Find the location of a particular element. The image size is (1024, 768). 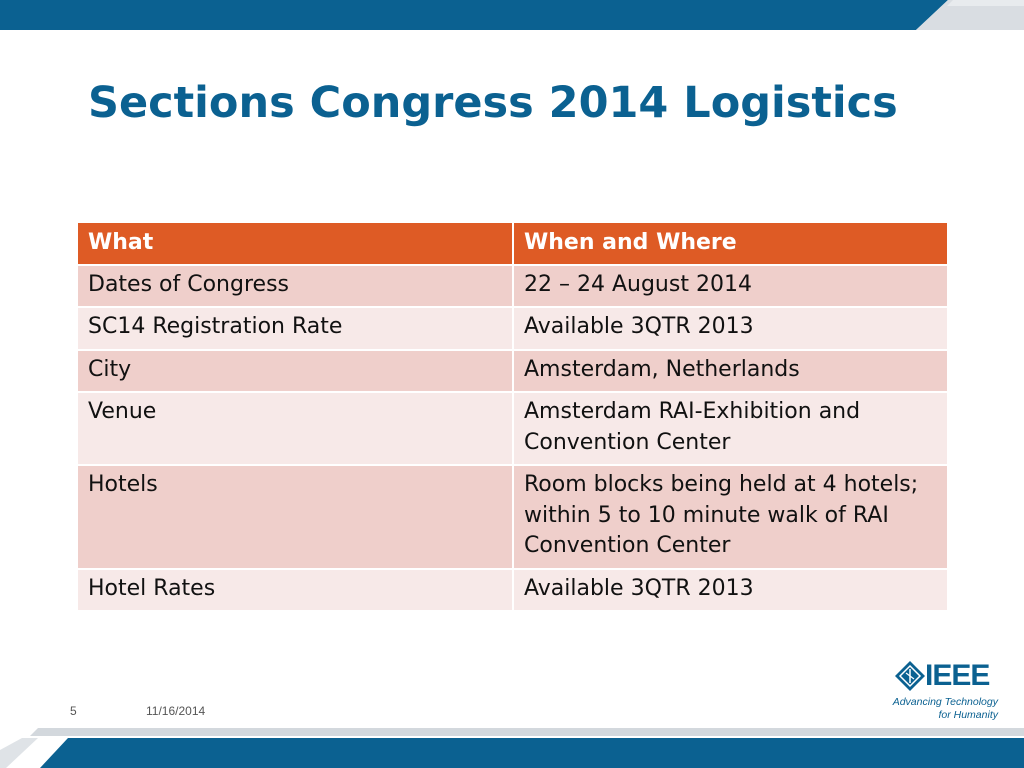

column-header-what: What is located at coordinates (295, 243).